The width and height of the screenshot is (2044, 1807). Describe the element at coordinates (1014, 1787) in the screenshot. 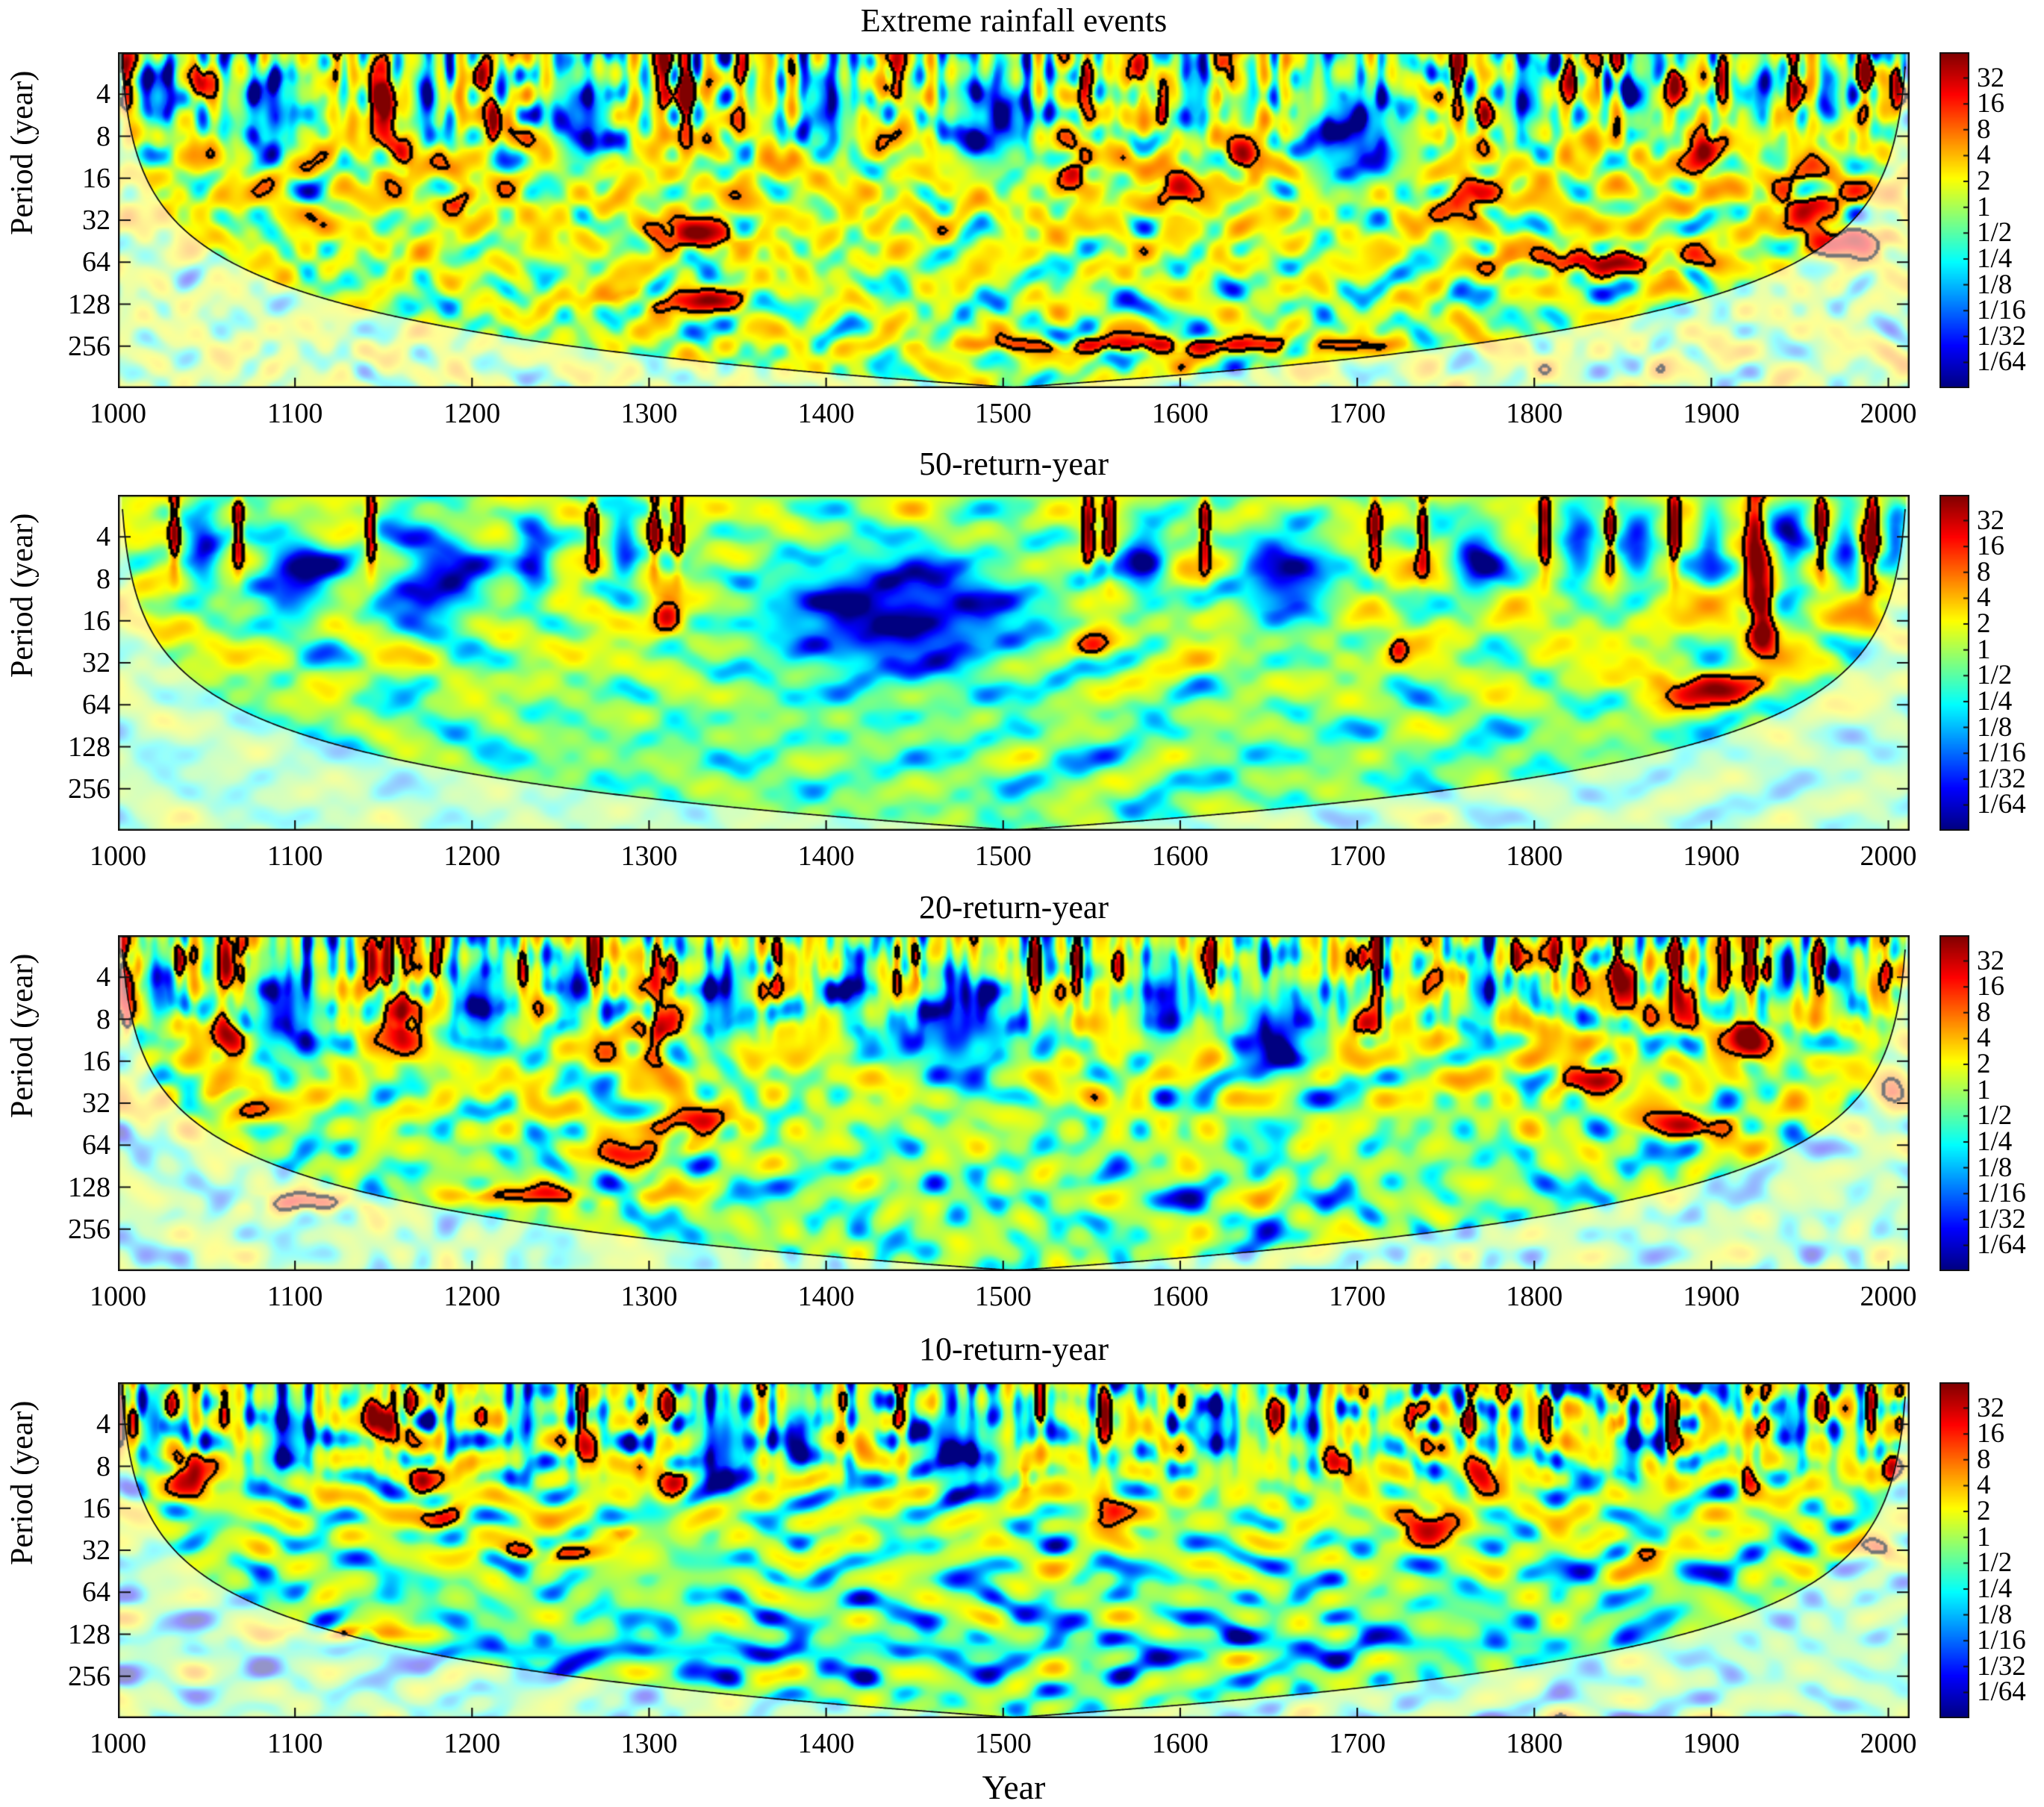

I see `x-axis-label: Year` at that location.